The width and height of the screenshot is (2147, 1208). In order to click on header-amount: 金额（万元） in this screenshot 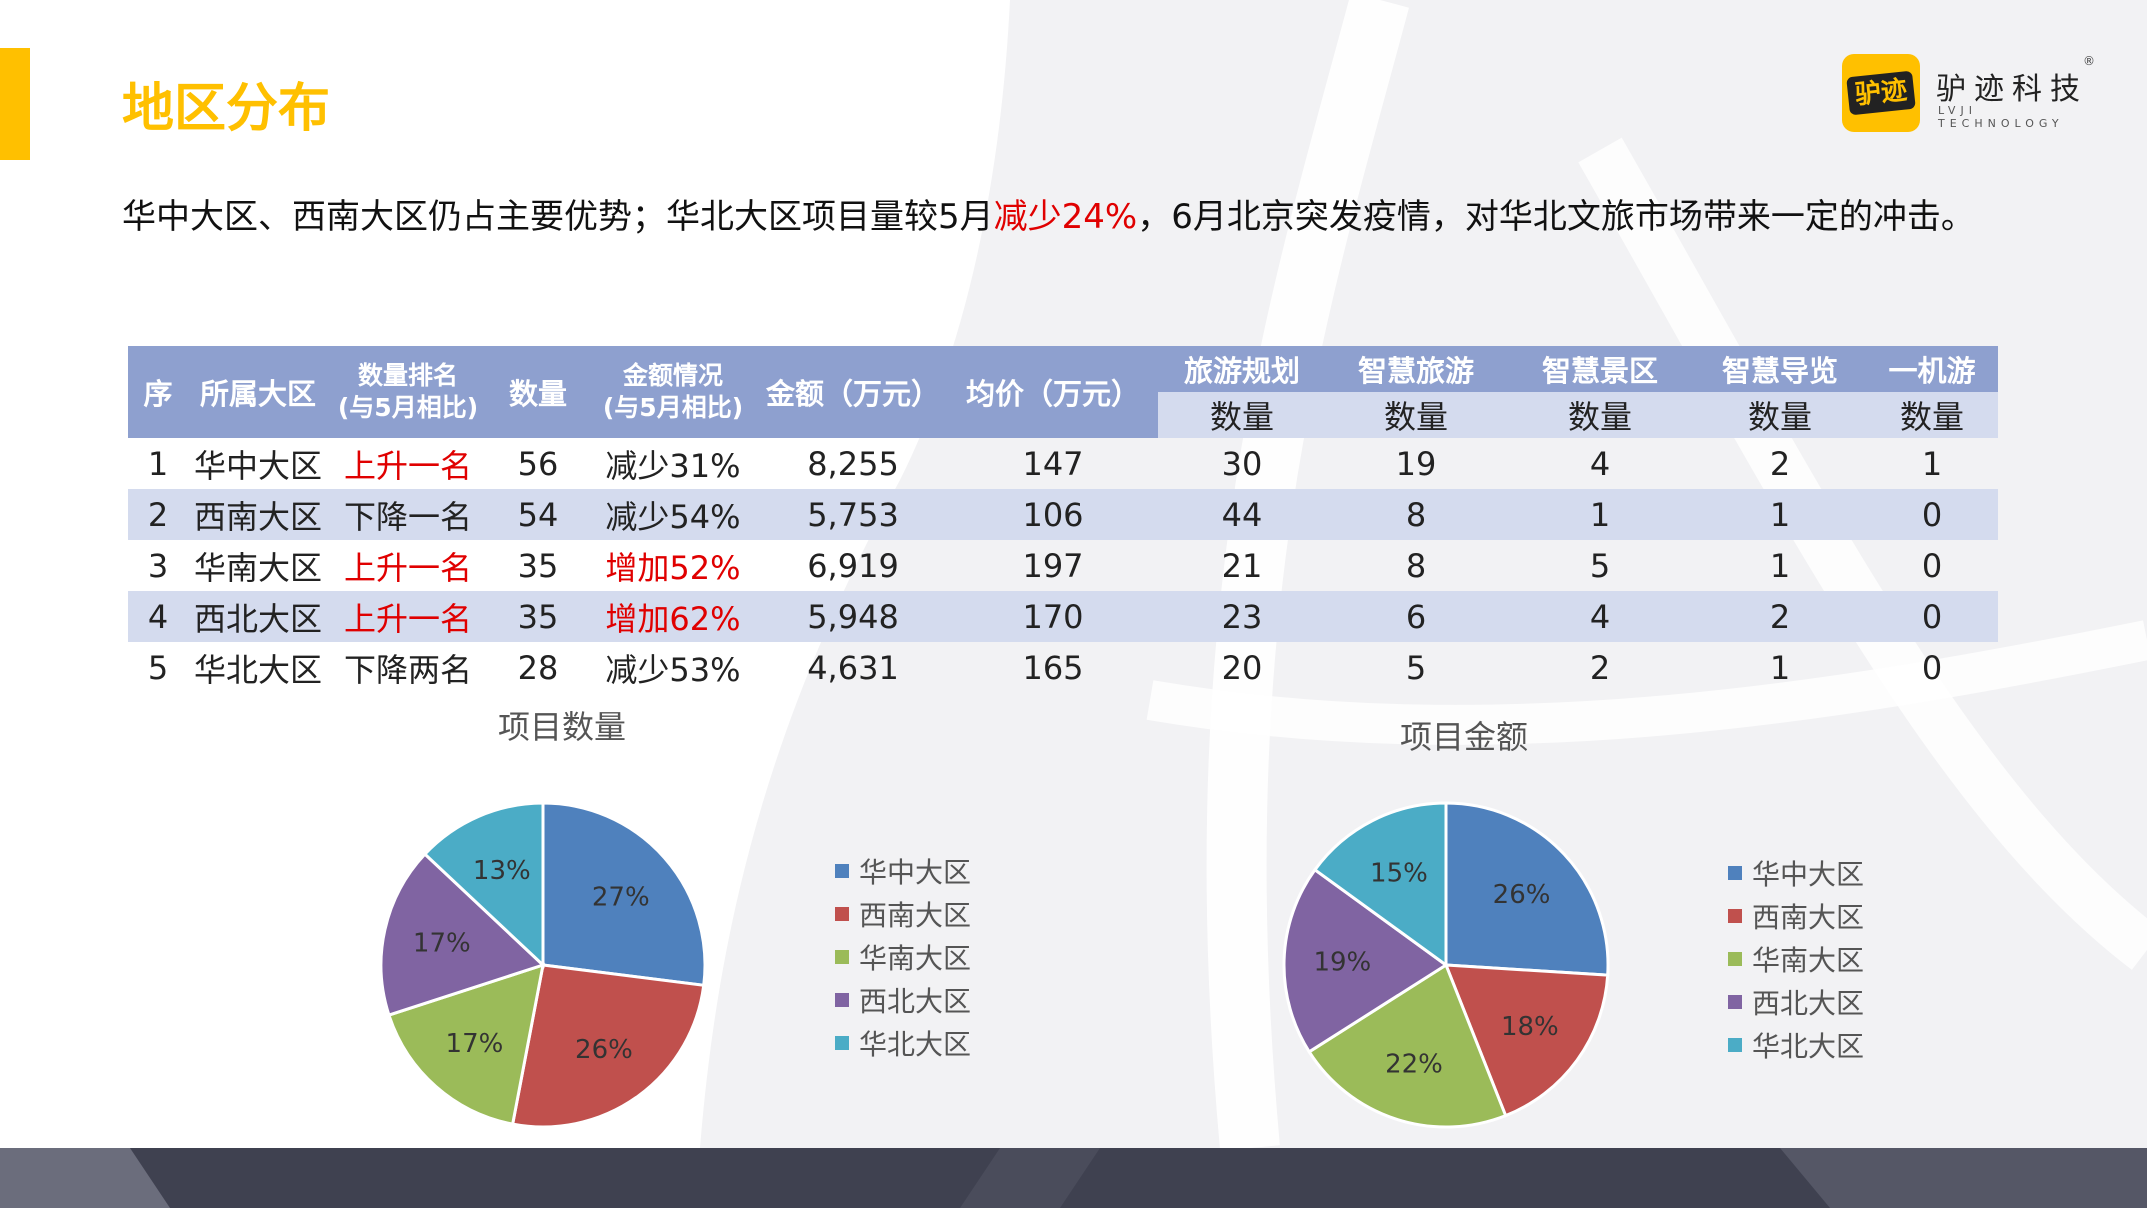, I will do `click(853, 392)`.